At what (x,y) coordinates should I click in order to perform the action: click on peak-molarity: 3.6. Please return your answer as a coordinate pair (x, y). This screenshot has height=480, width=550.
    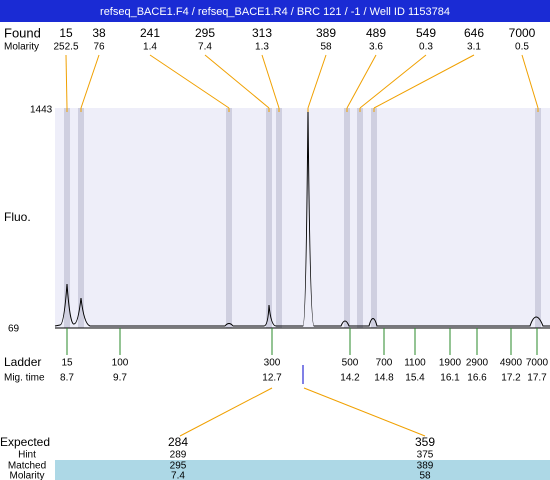
    Looking at the image, I should click on (376, 47).